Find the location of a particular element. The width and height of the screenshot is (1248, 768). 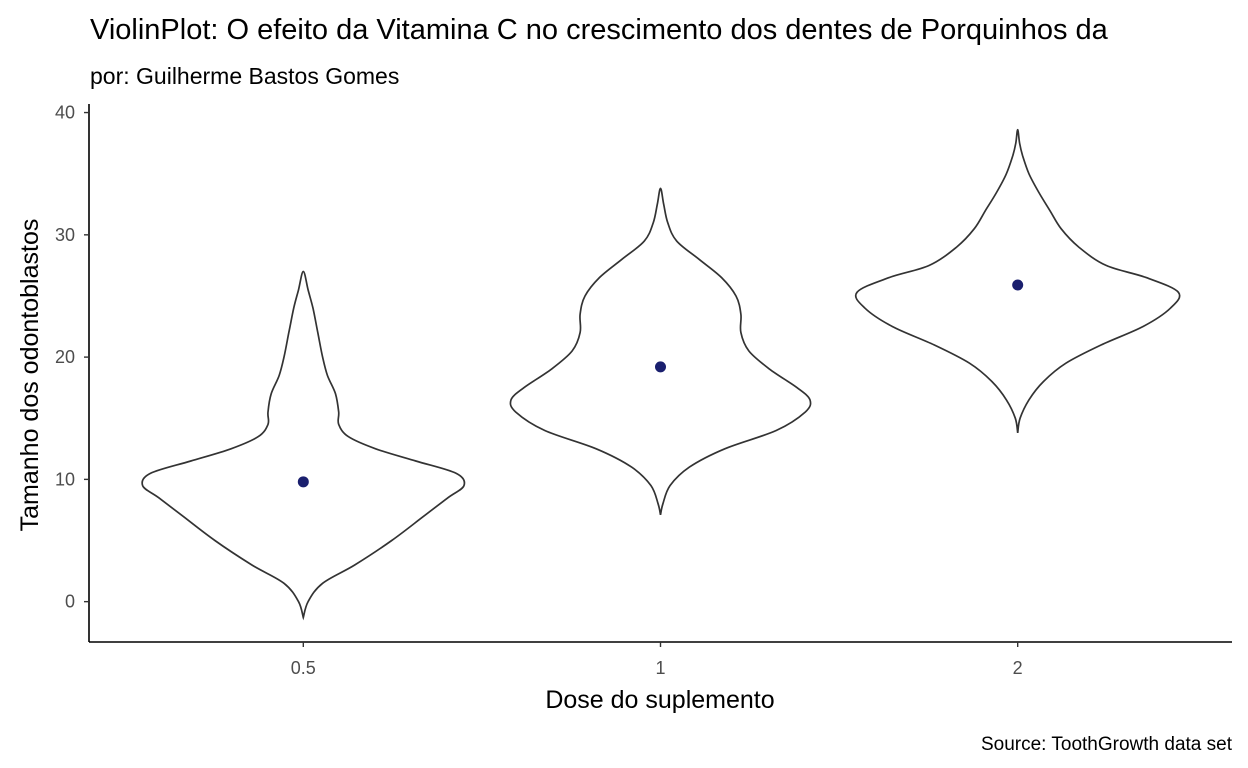

chart-subtitle: por: Guilherme Bastos Gomes is located at coordinates (244, 76).